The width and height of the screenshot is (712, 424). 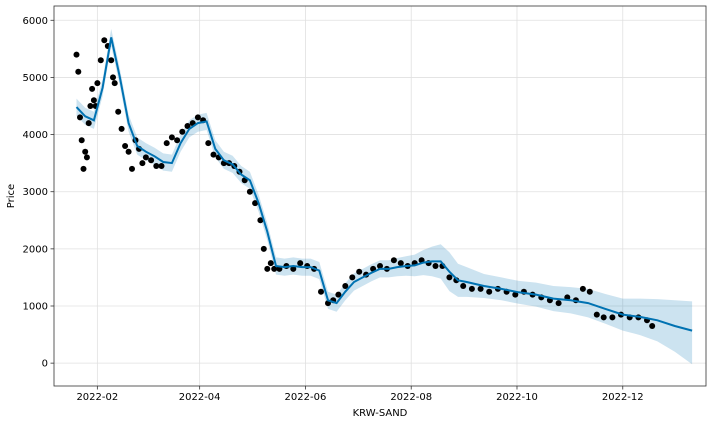 What do you see at coordinates (45, 364) in the screenshot?
I see `y-tick-label: 0` at bounding box center [45, 364].